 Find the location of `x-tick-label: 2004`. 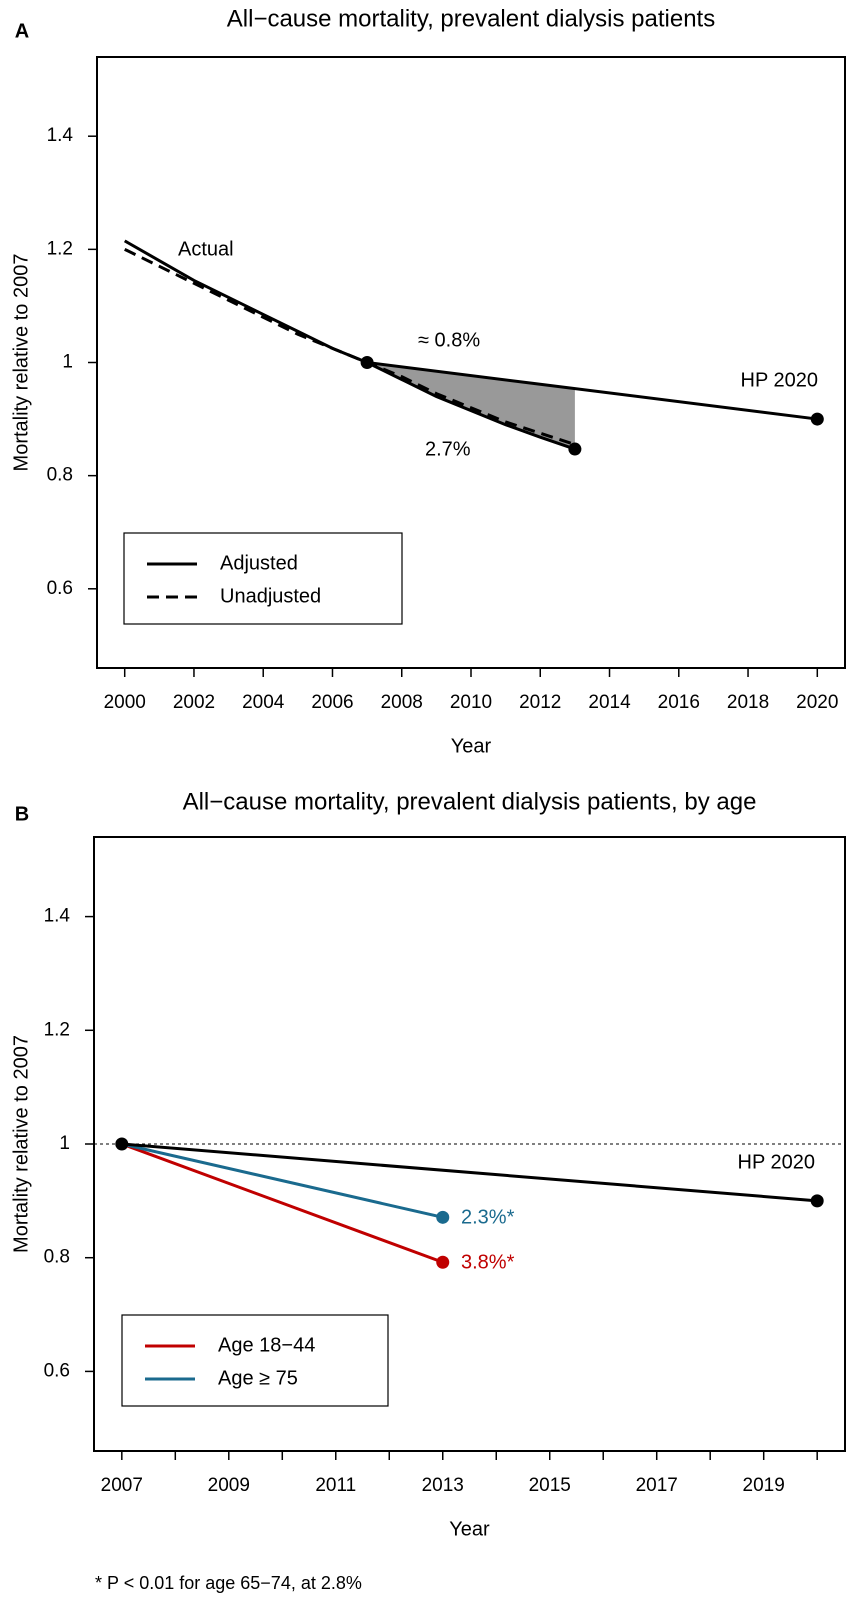

x-tick-label: 2004 is located at coordinates (263, 702).